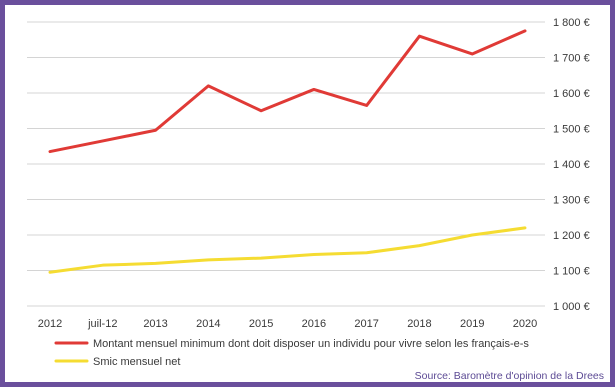  Describe the element at coordinates (571, 94) in the screenshot. I see `y-tick-label: 1 600 €` at that location.